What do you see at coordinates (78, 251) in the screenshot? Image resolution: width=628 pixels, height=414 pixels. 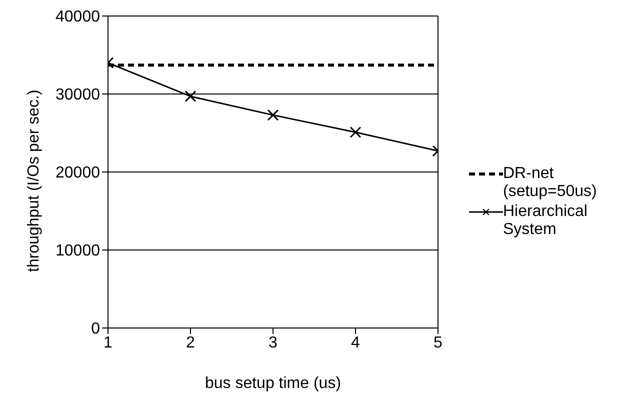 I see `y-tick-label: 10000` at bounding box center [78, 251].